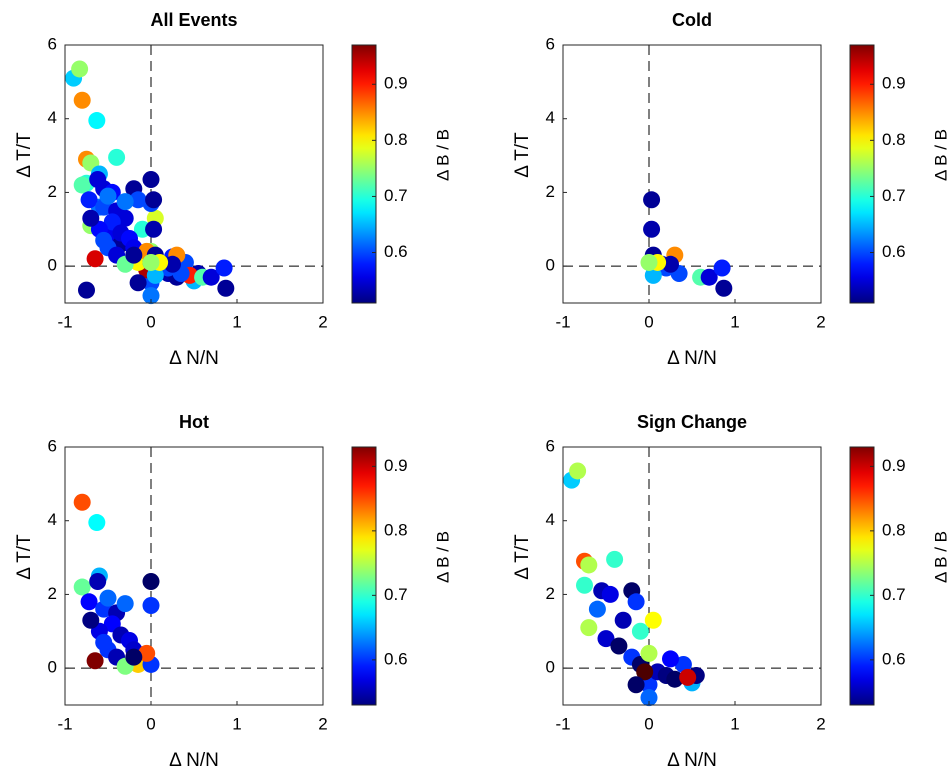 This screenshot has height=782, width=952. What do you see at coordinates (322, 321) in the screenshot?
I see `x-tick-label: 2` at bounding box center [322, 321].